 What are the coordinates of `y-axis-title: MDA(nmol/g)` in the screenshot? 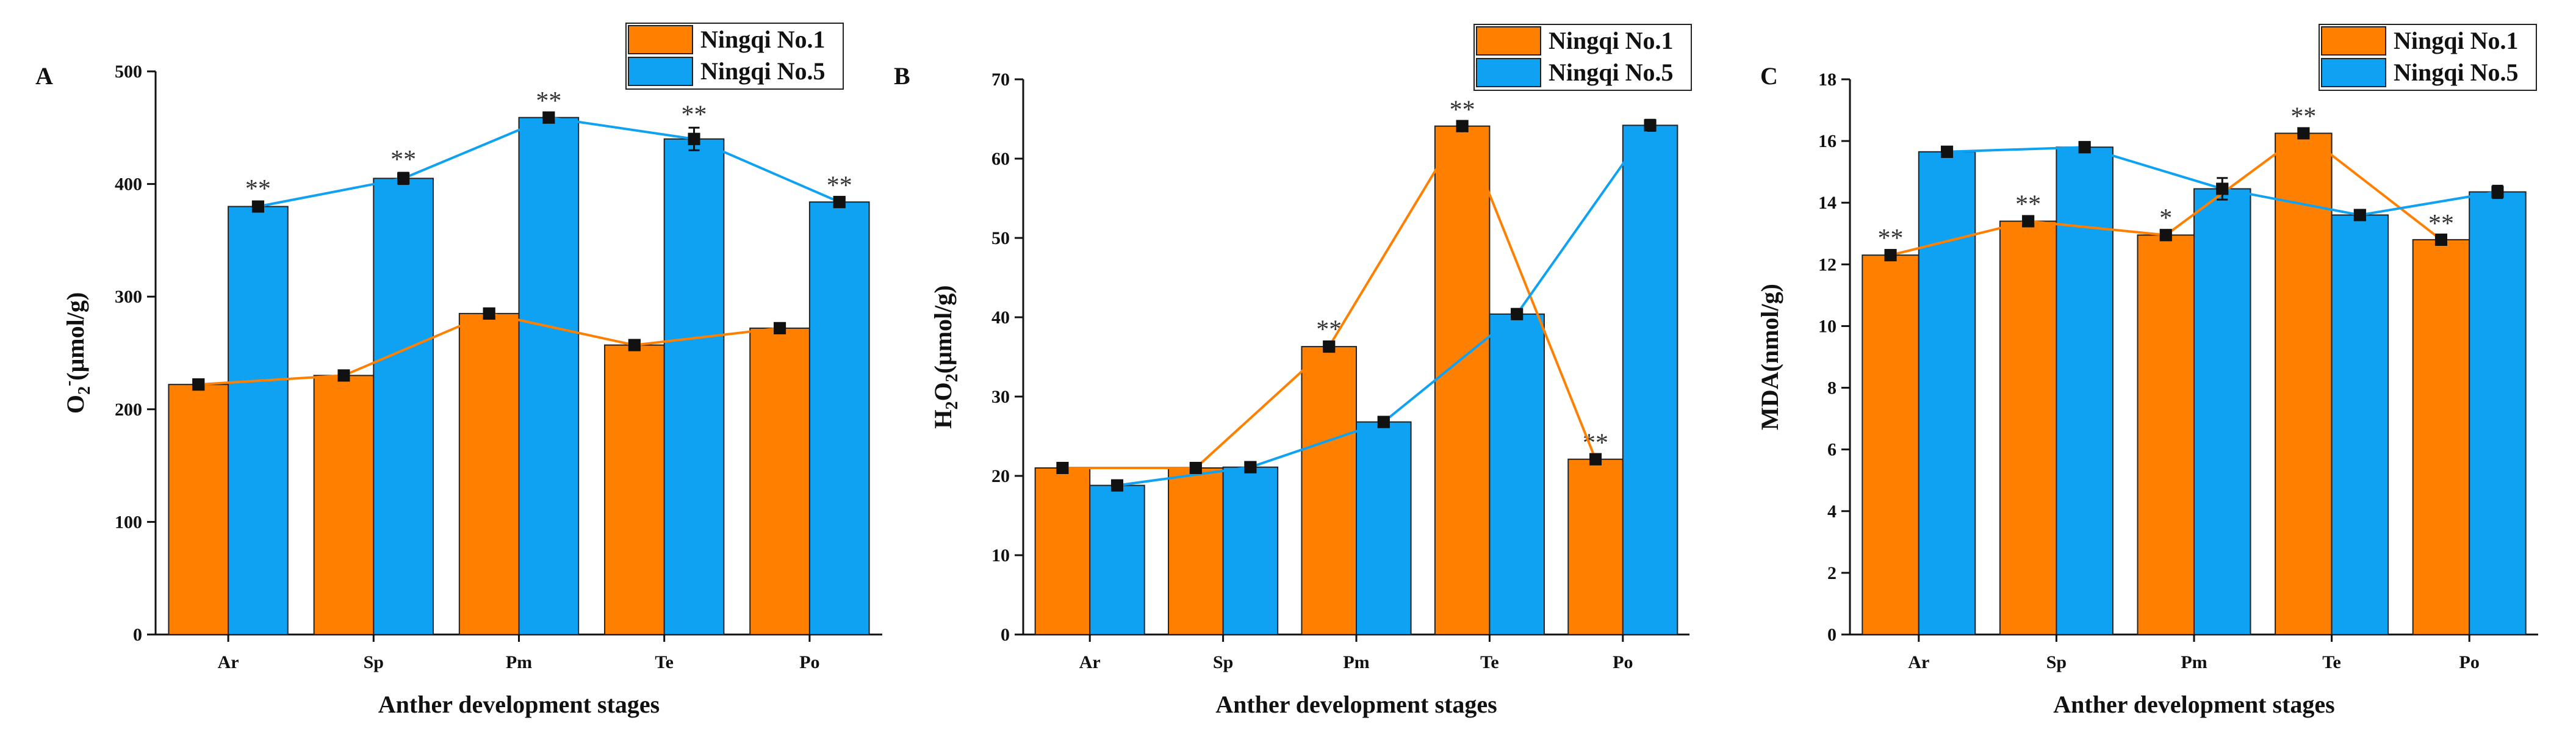 It's located at (1769, 357).